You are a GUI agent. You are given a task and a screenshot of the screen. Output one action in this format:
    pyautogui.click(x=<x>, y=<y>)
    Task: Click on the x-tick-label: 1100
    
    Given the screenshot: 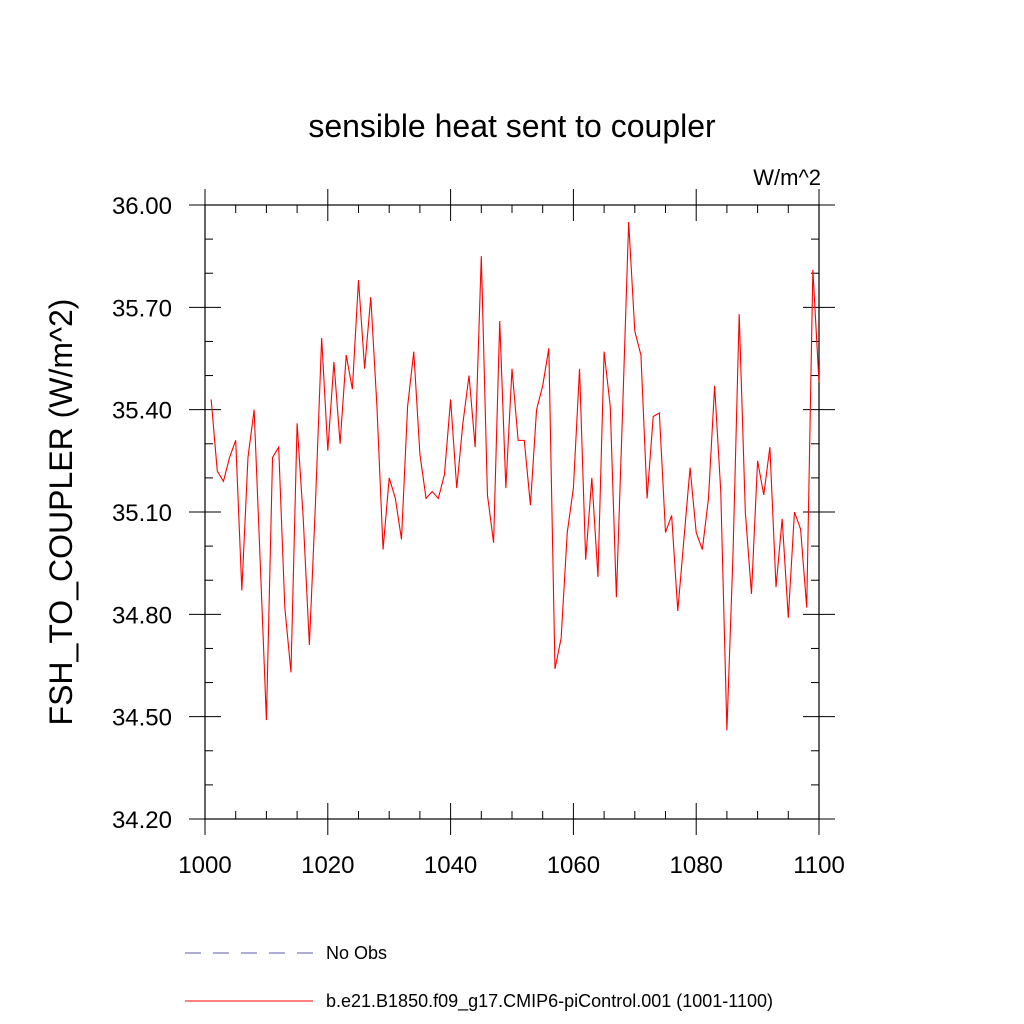 What is the action you would take?
    pyautogui.click(x=819, y=865)
    